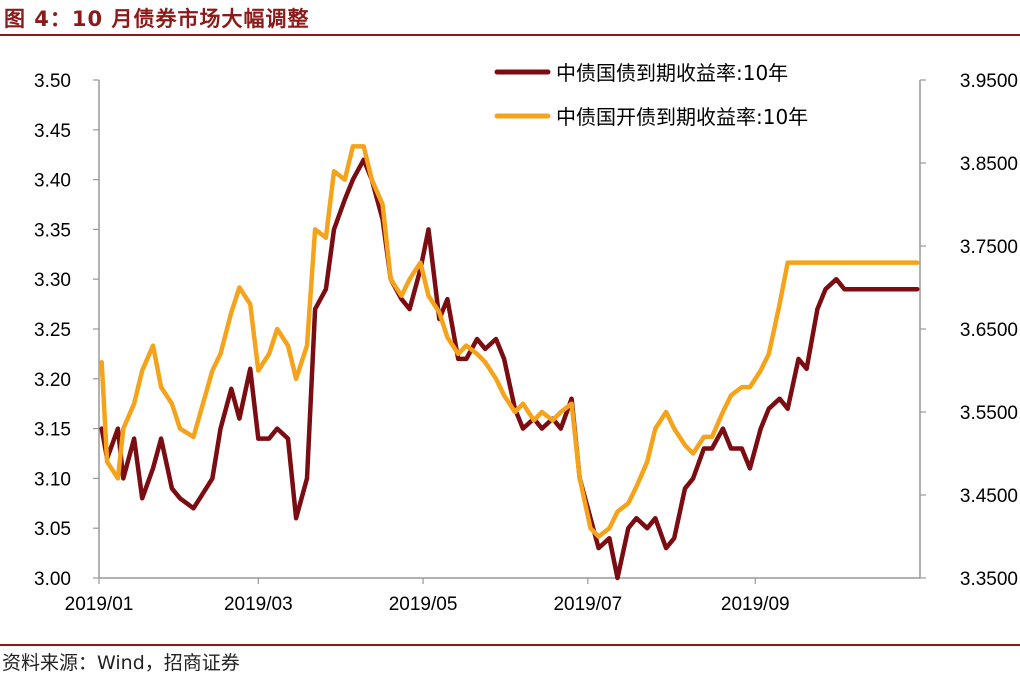 The image size is (1020, 675). What do you see at coordinates (989, 496) in the screenshot?
I see `right-y-tick-label: 3.4500` at bounding box center [989, 496].